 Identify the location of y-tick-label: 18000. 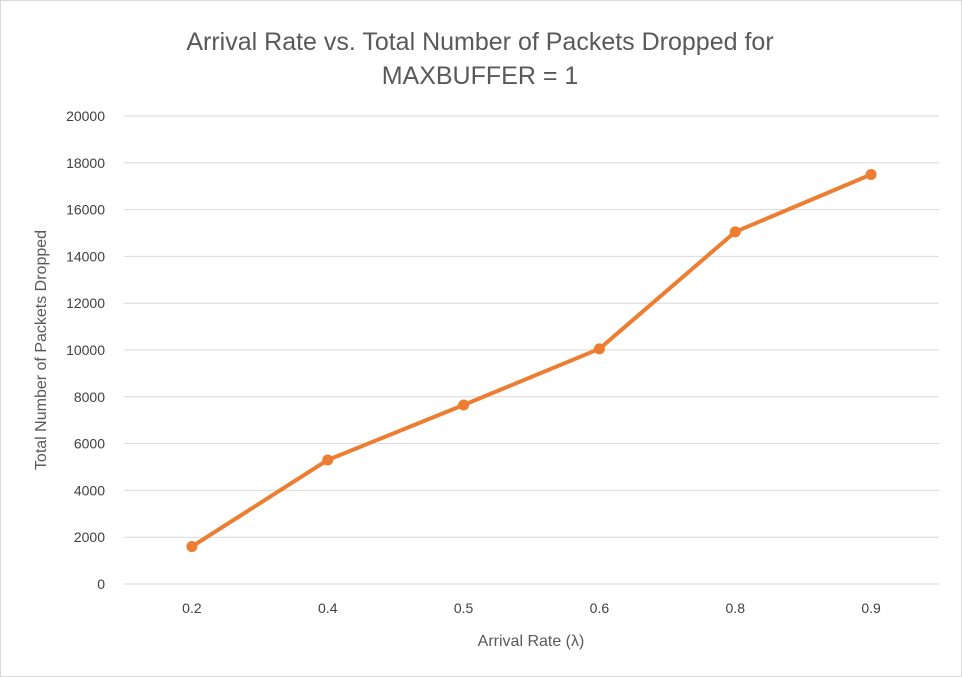
(85, 163).